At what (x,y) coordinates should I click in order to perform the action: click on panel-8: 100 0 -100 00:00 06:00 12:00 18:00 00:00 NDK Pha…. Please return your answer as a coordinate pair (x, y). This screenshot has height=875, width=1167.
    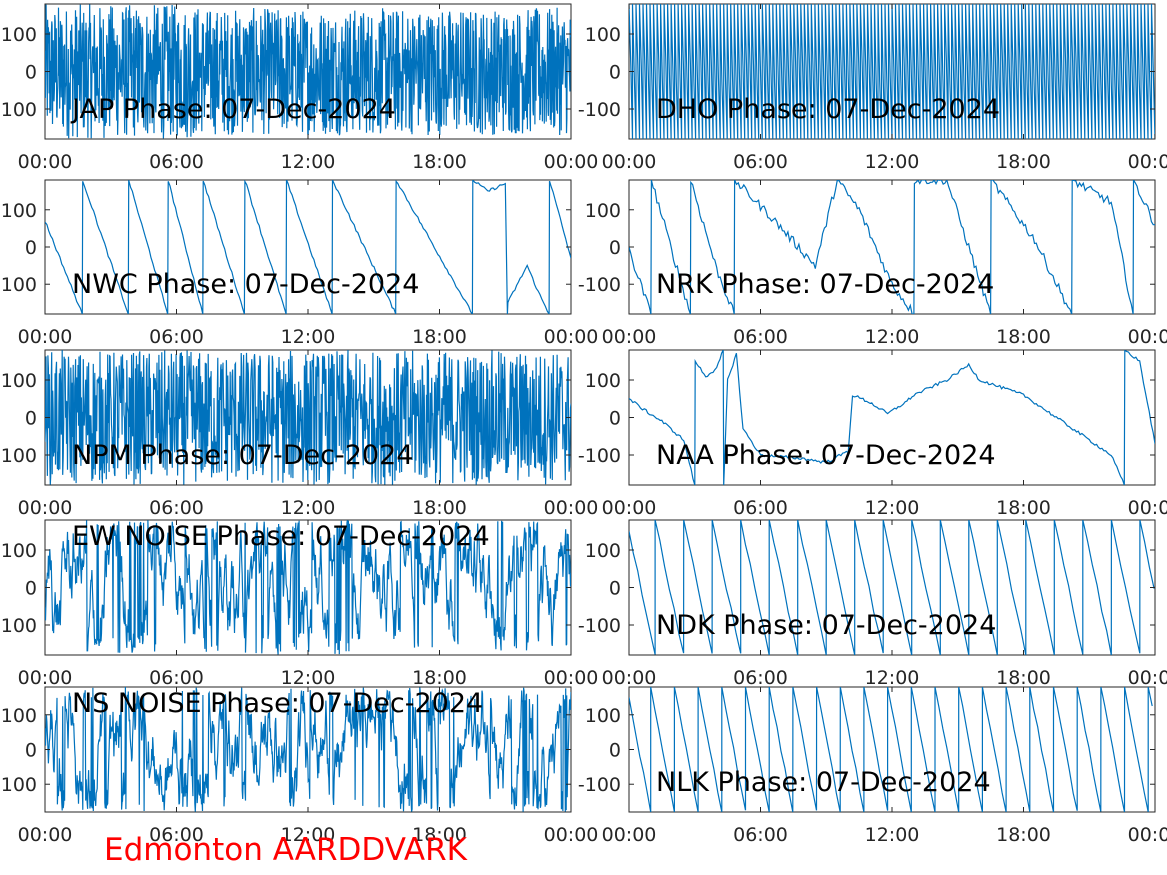
    Looking at the image, I should click on (872, 604).